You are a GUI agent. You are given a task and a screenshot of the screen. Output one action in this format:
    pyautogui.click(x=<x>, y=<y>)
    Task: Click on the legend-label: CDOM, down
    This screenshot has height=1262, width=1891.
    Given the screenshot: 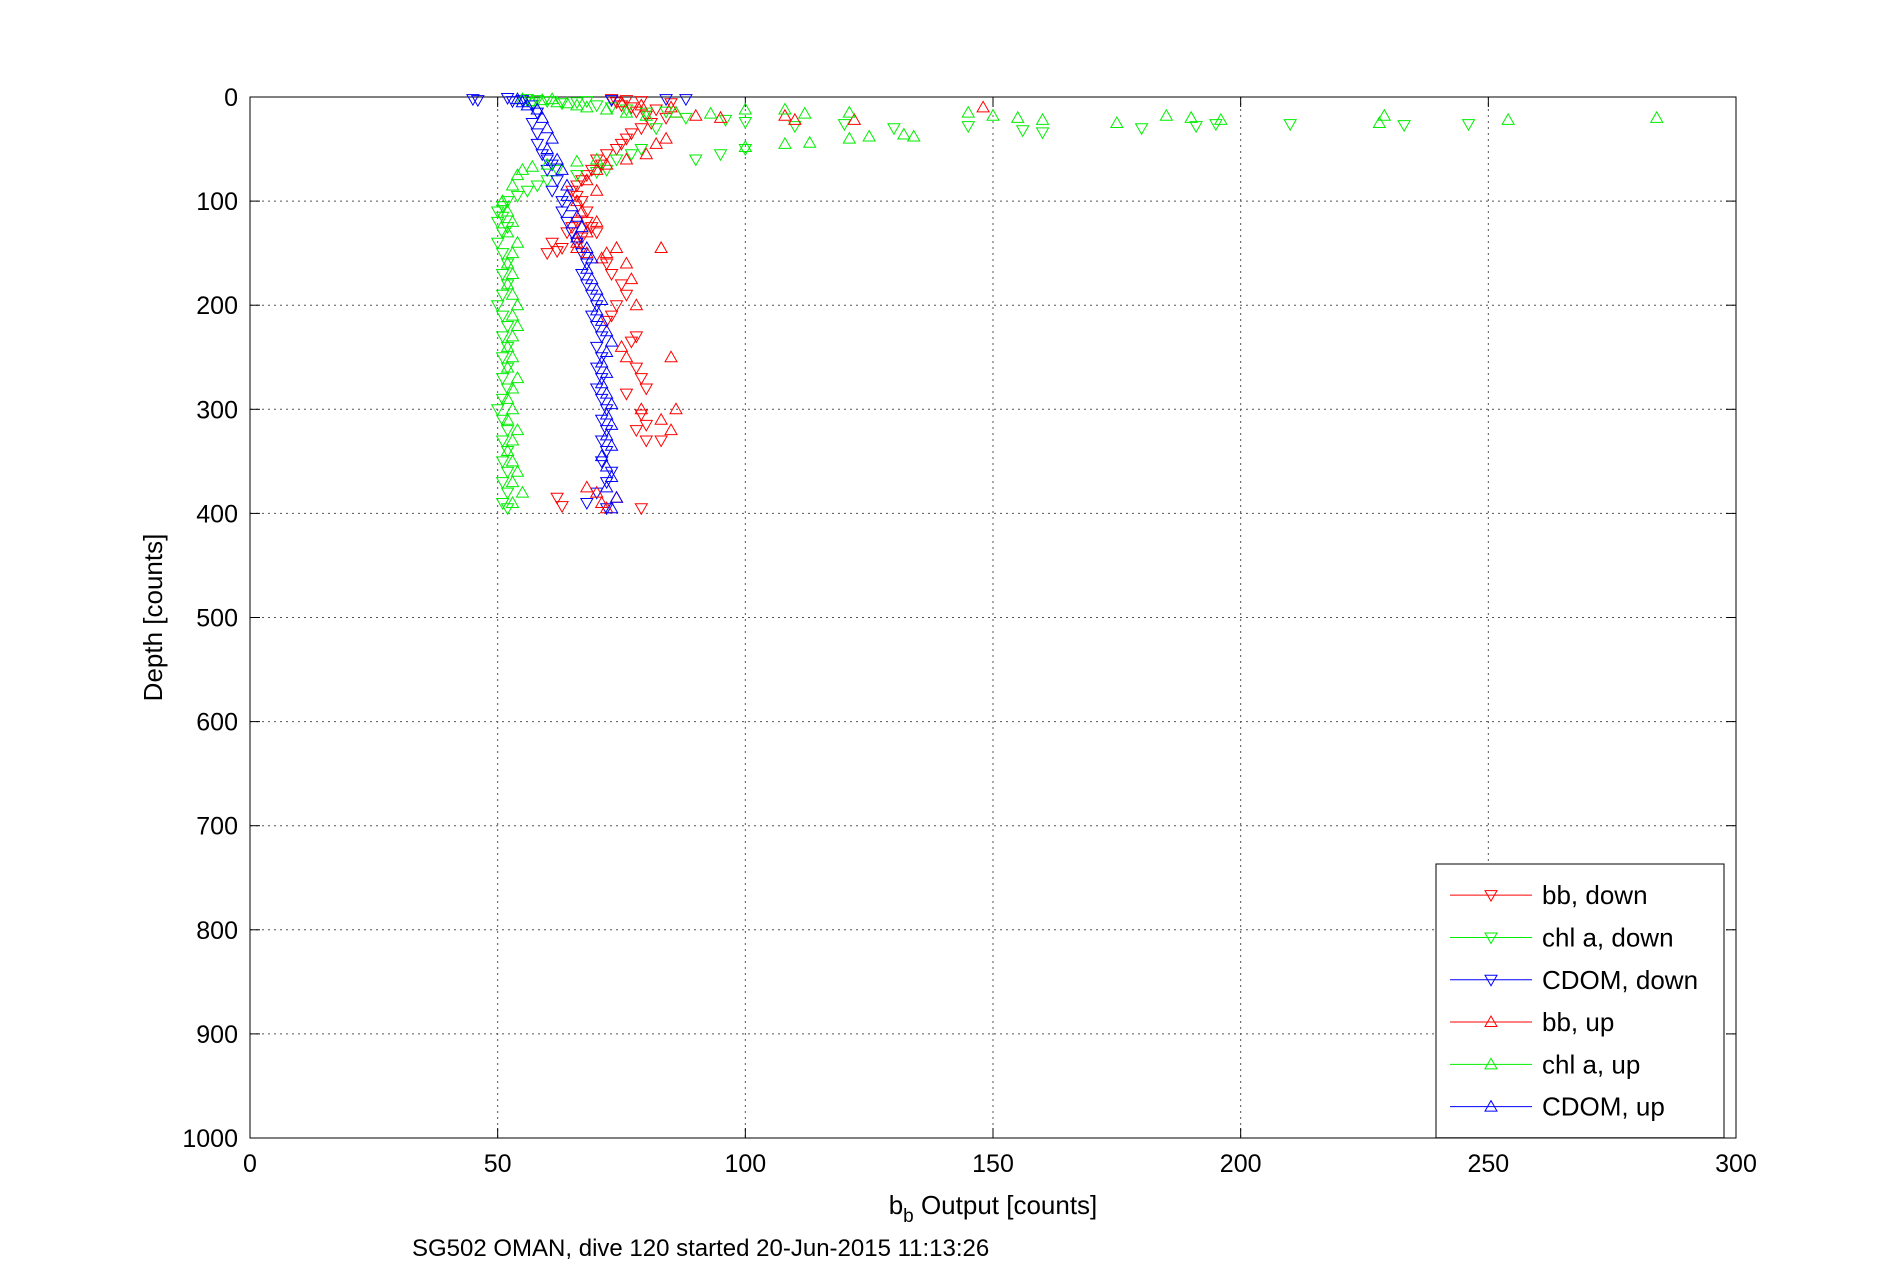 What is the action you would take?
    pyautogui.click(x=1620, y=980)
    